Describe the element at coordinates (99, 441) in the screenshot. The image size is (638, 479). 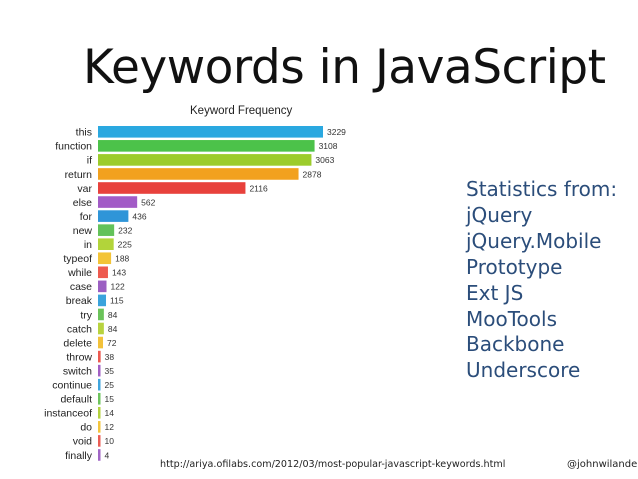
I see `bar-void` at that location.